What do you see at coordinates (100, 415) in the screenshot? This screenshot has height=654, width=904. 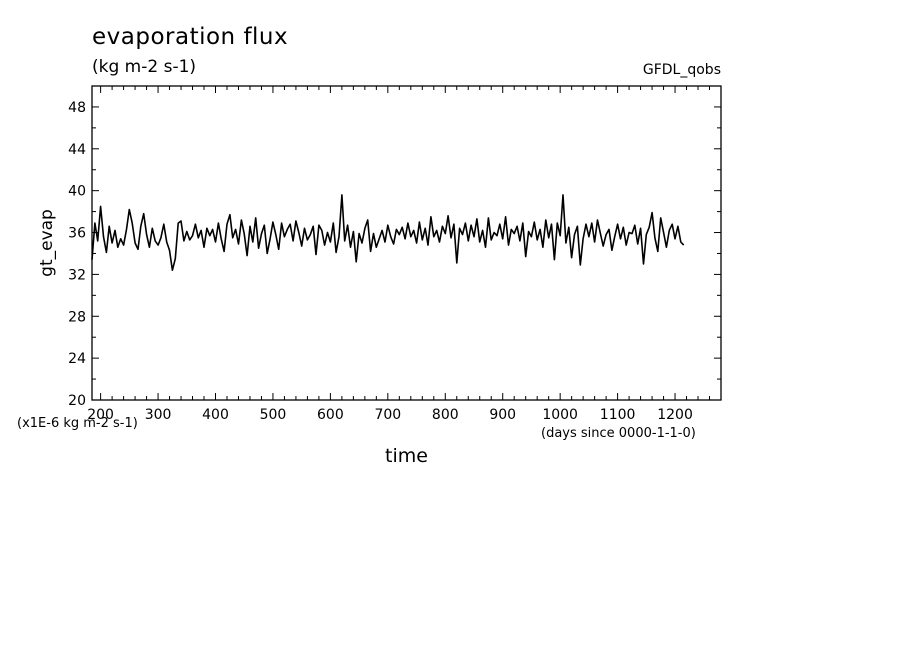 I see `x-tick-label: 200` at bounding box center [100, 415].